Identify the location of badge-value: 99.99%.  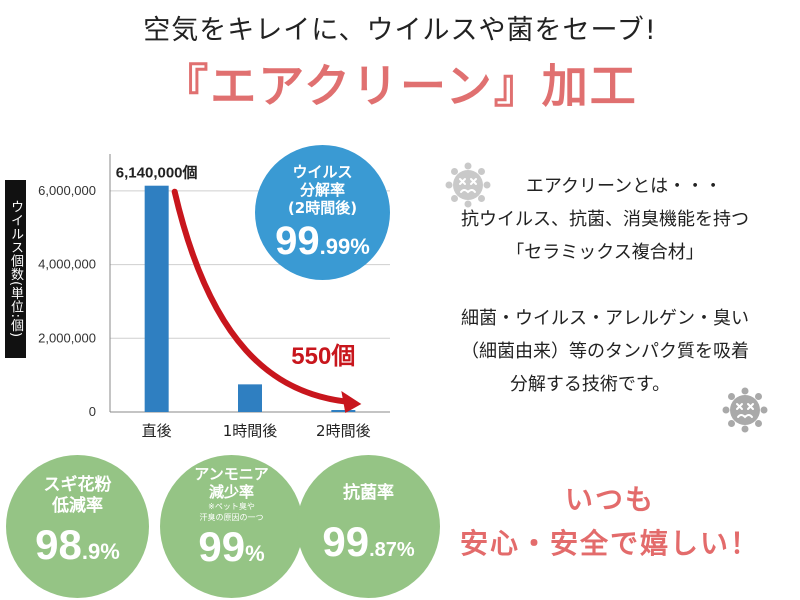
(322, 241).